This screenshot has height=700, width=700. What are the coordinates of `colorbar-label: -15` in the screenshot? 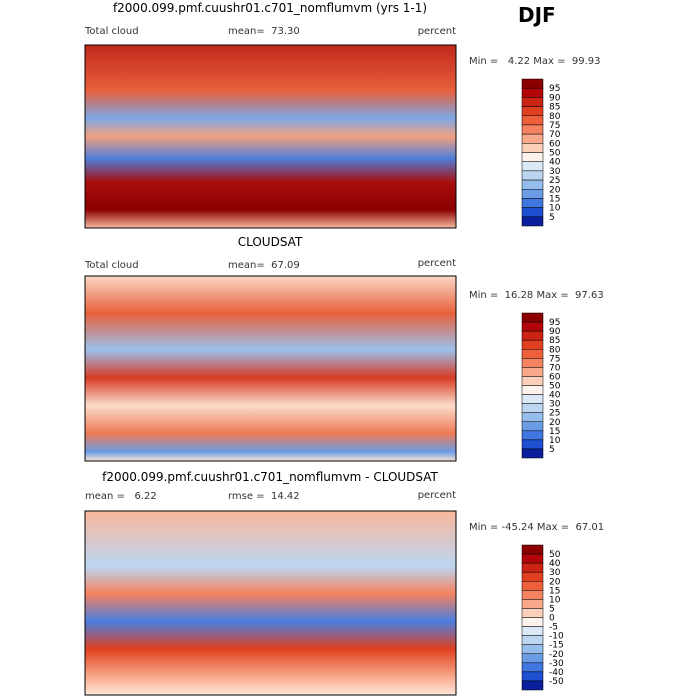 It's located at (556, 646).